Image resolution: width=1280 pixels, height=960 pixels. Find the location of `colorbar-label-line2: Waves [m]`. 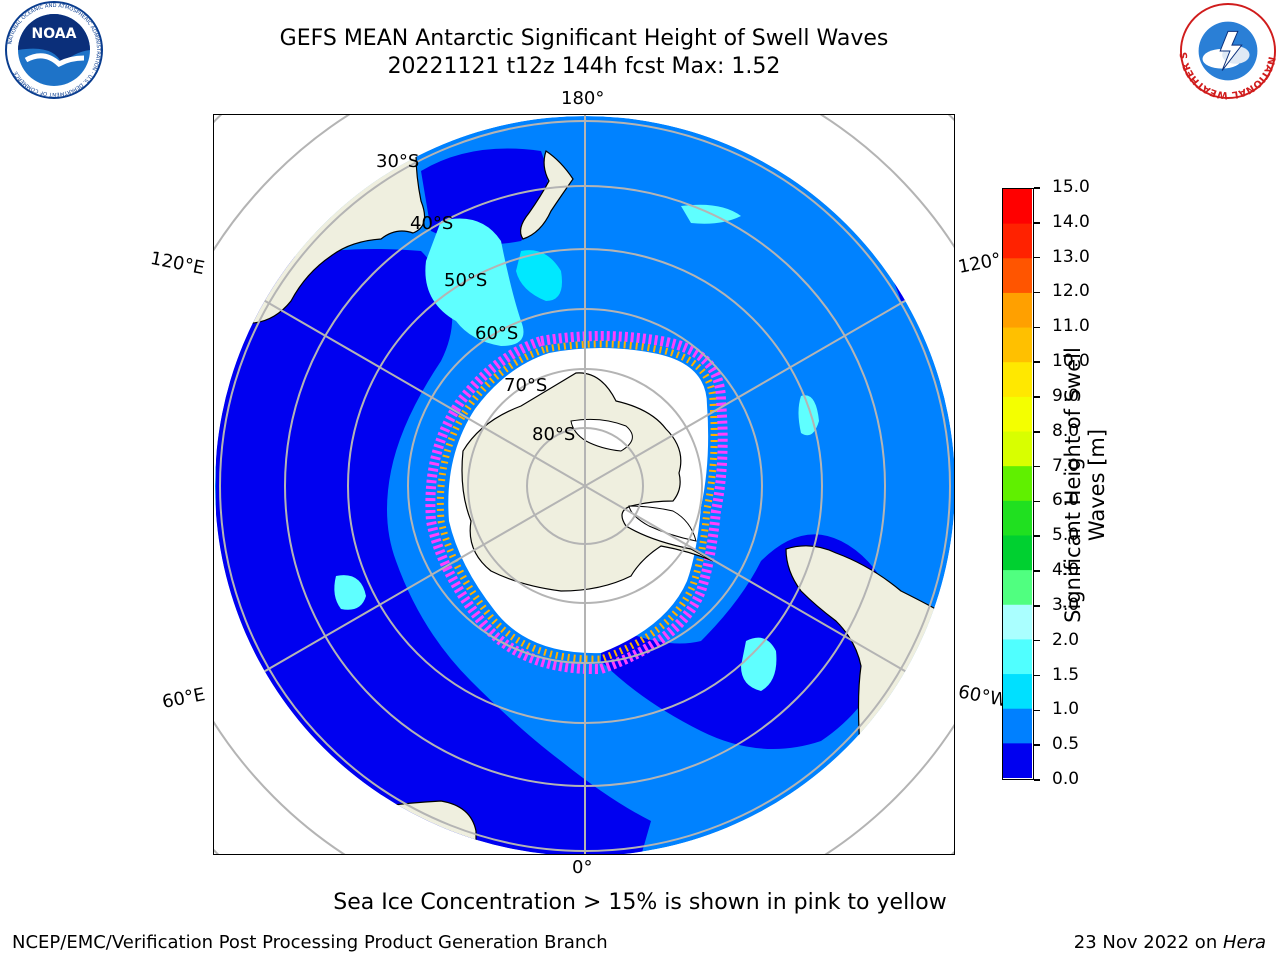

colorbar-label-line2: Waves [m] is located at coordinates (1097, 485).